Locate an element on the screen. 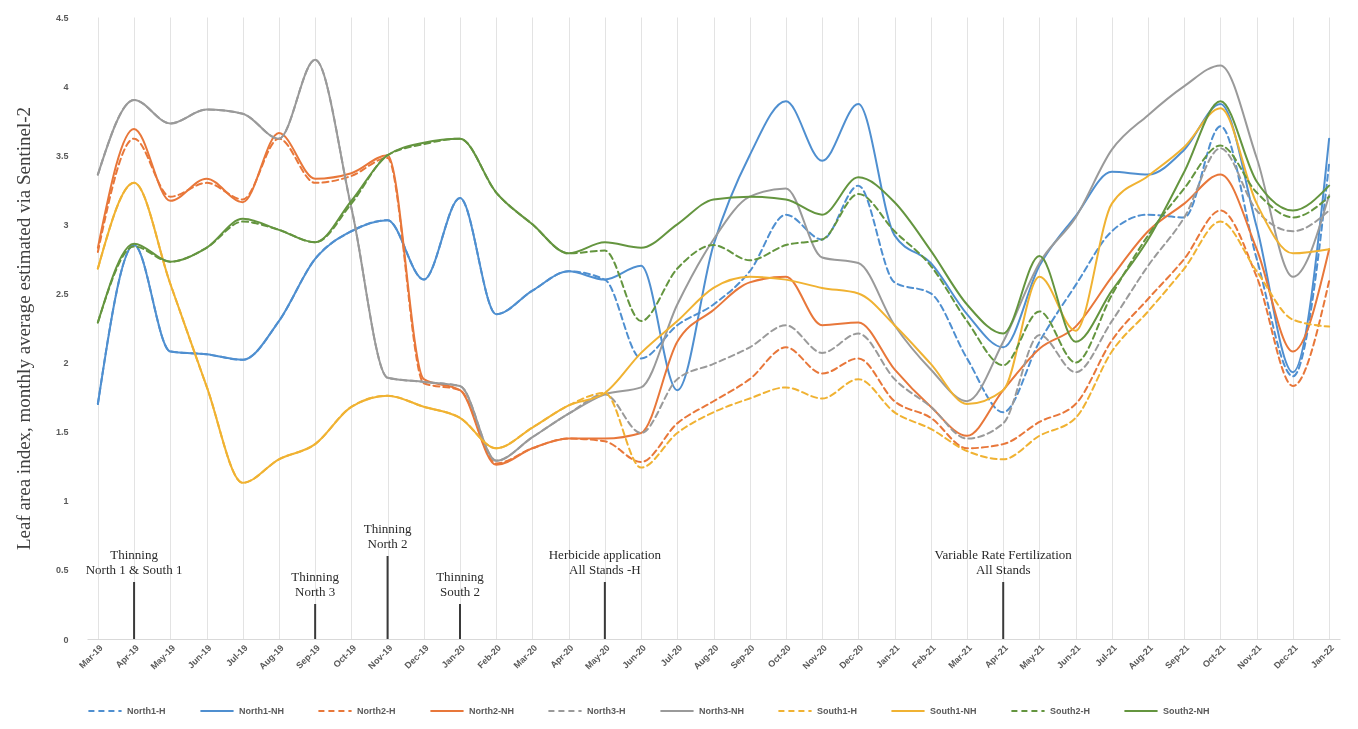 The image size is (1358, 729). y-tick-label: 4 is located at coordinates (66, 86).